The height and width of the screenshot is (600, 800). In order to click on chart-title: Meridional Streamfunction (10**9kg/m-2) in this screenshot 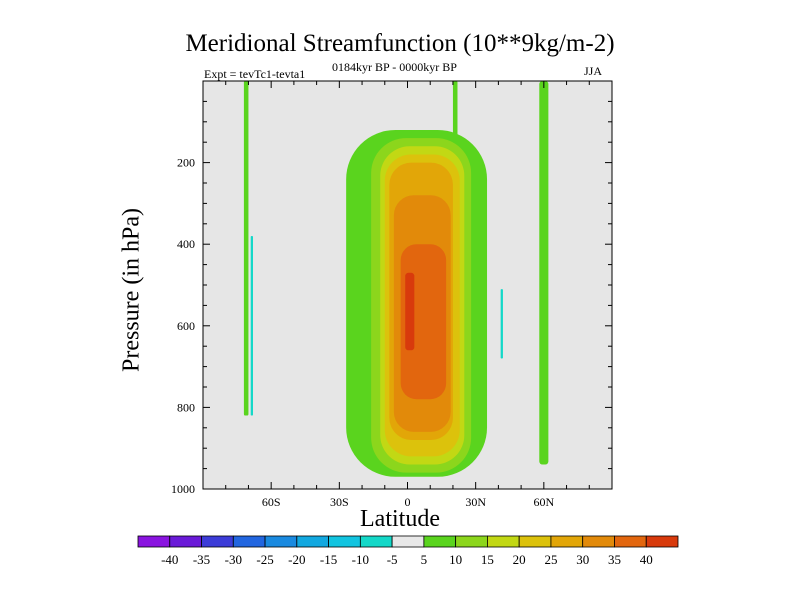, I will do `click(400, 43)`.